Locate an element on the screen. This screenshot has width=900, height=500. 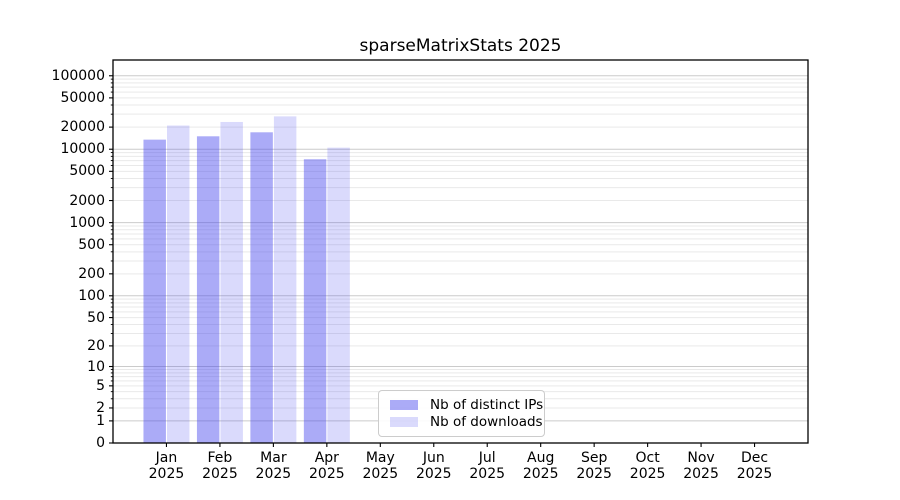
y-tick-label: 10000 is located at coordinates (82, 149).